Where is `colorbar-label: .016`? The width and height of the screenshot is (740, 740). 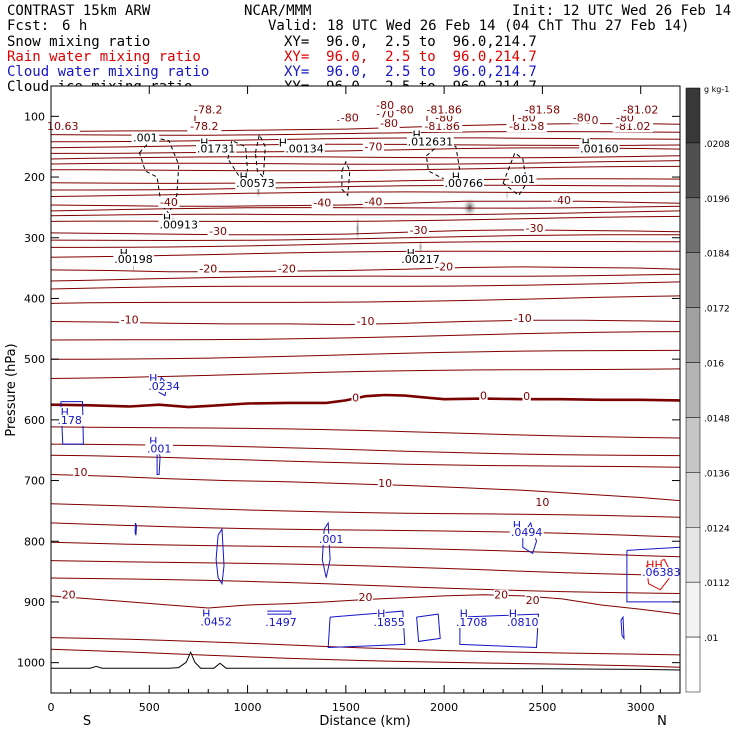
colorbar-label: .016 is located at coordinates (714, 365).